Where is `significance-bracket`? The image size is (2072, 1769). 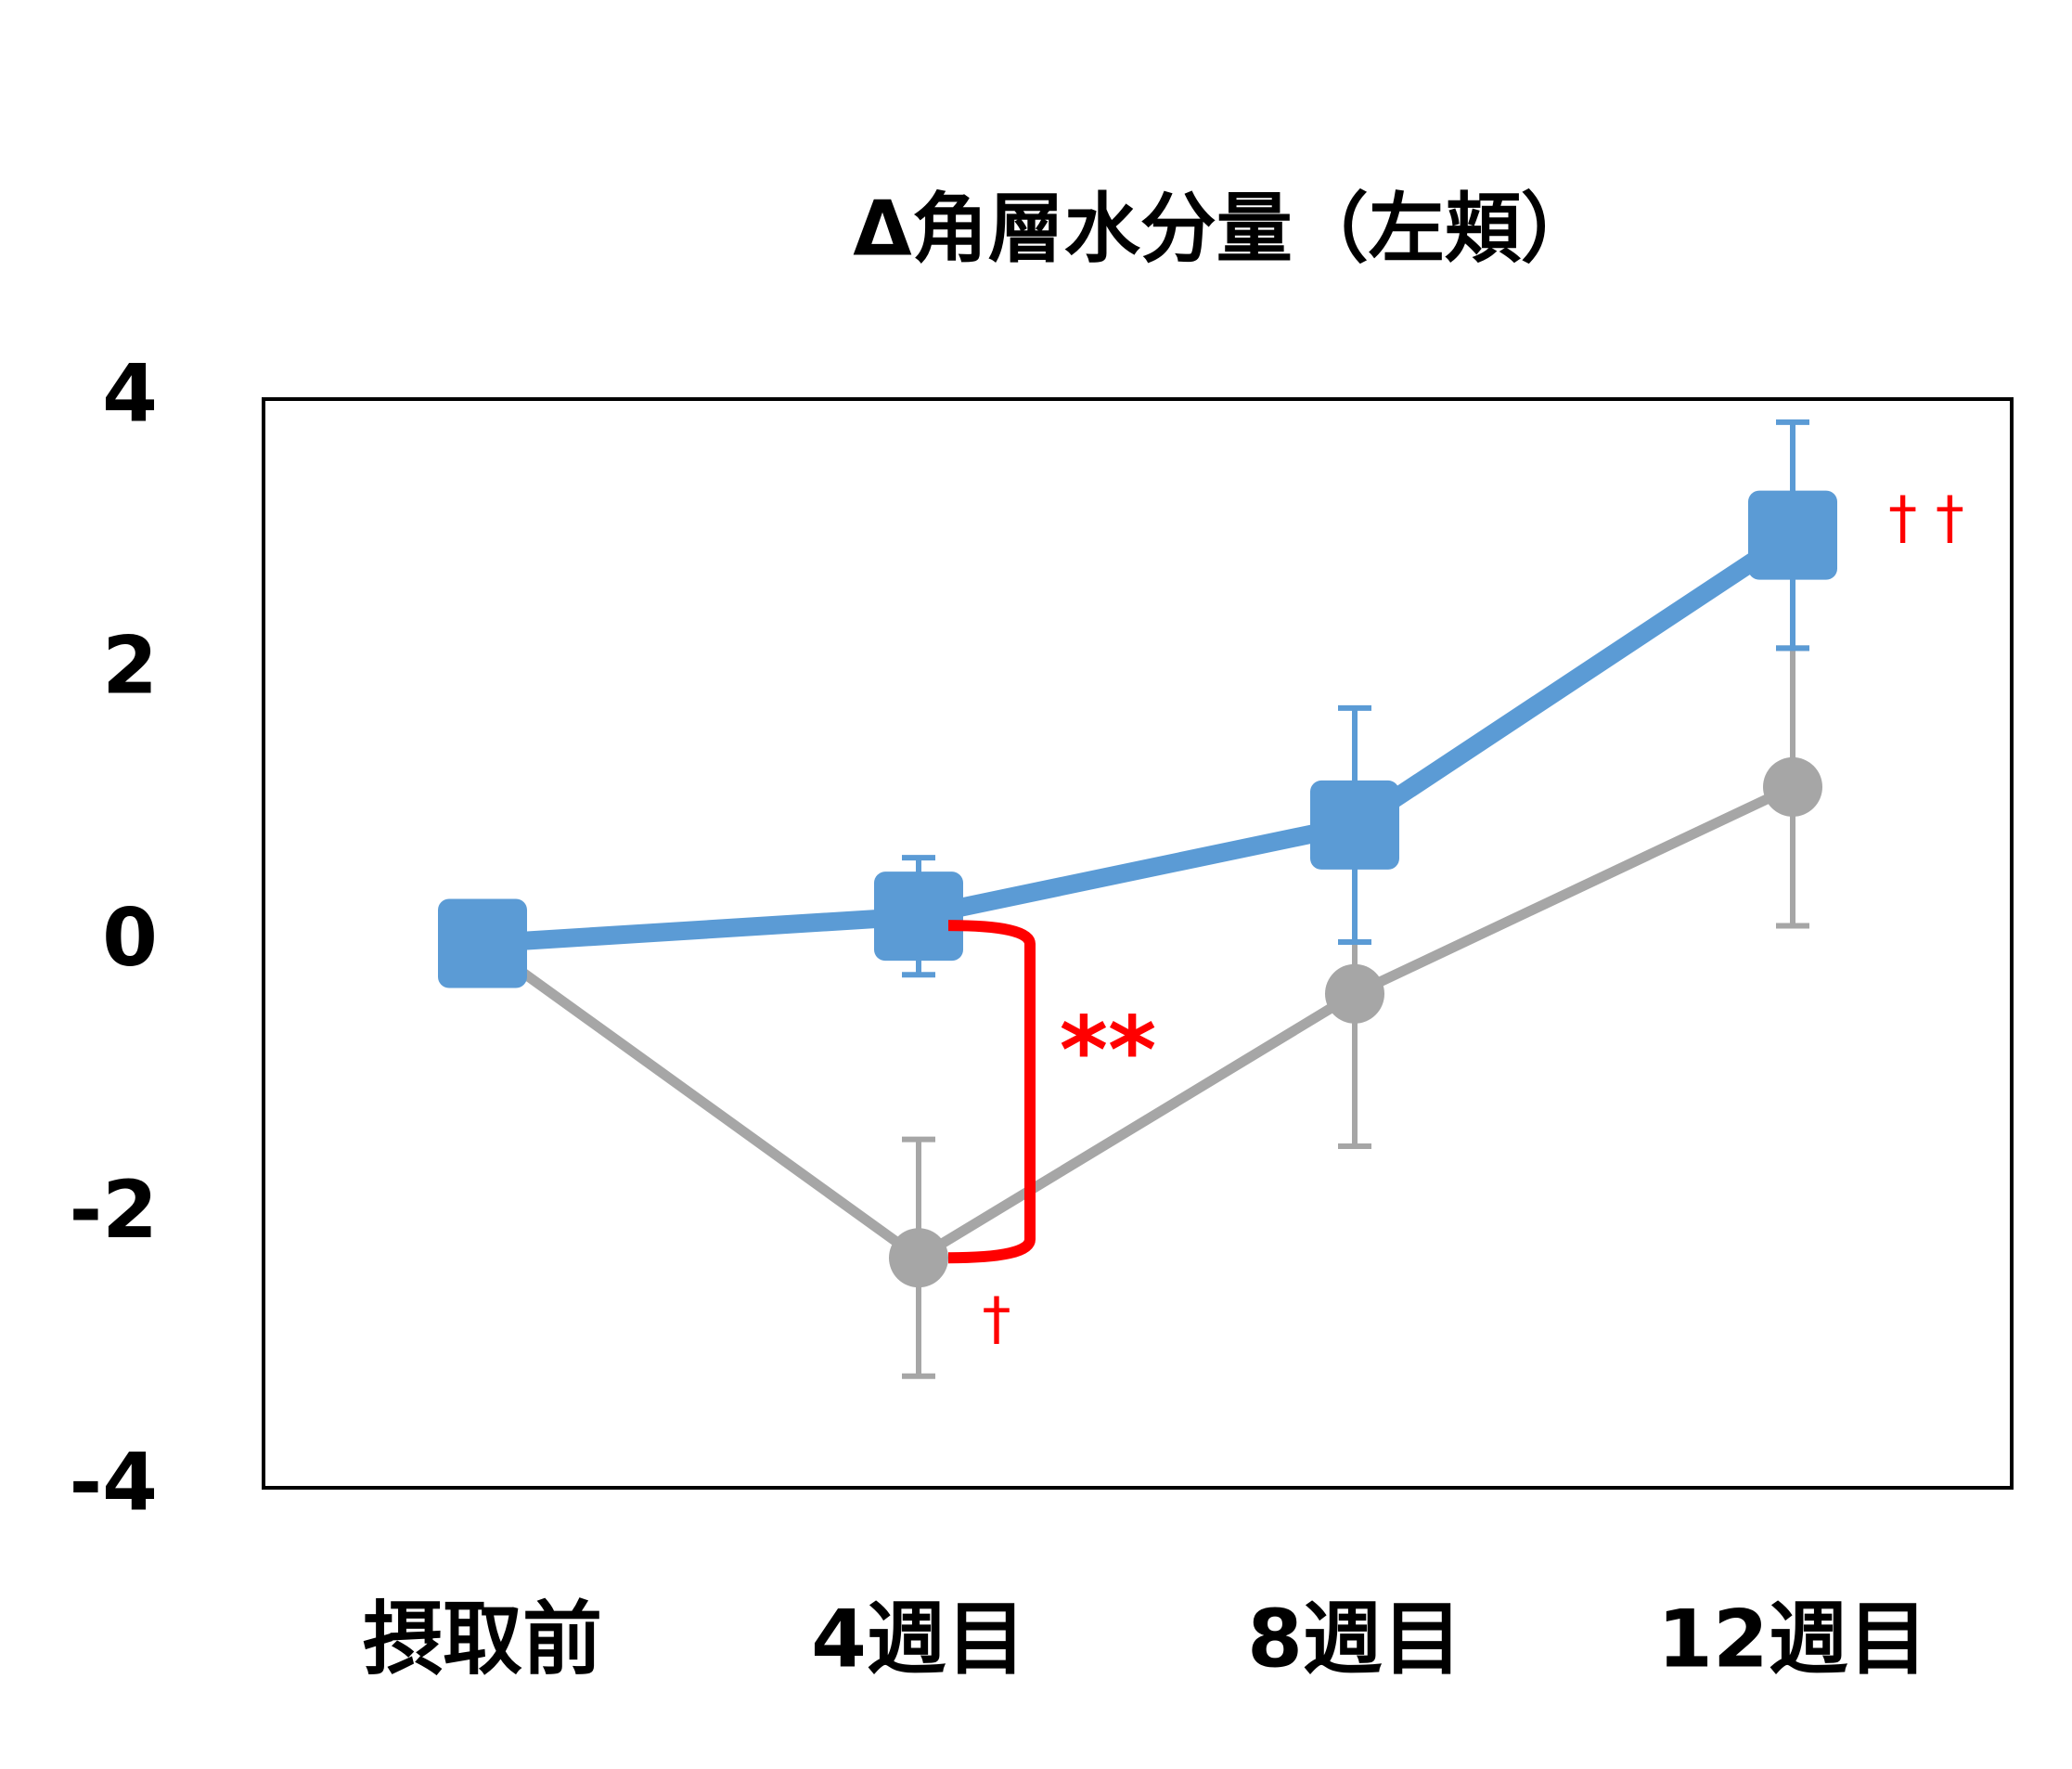 significance-bracket is located at coordinates (991, 1092).